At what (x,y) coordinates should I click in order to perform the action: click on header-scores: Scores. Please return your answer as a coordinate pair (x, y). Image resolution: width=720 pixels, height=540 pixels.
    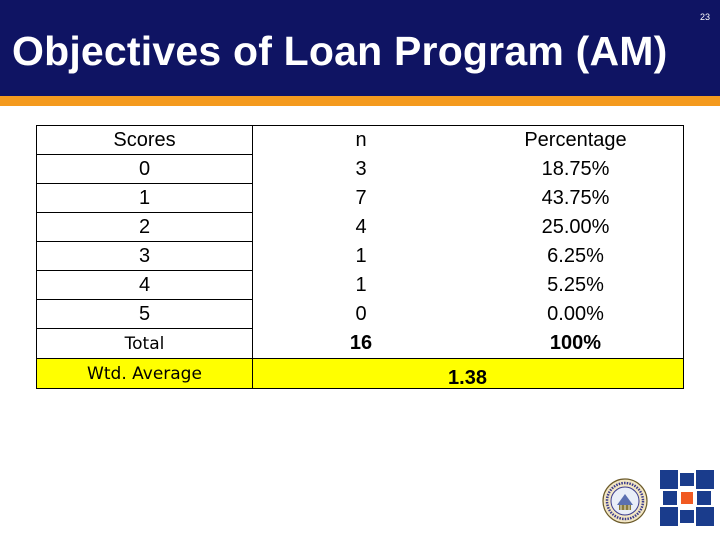
    Looking at the image, I should click on (145, 140).